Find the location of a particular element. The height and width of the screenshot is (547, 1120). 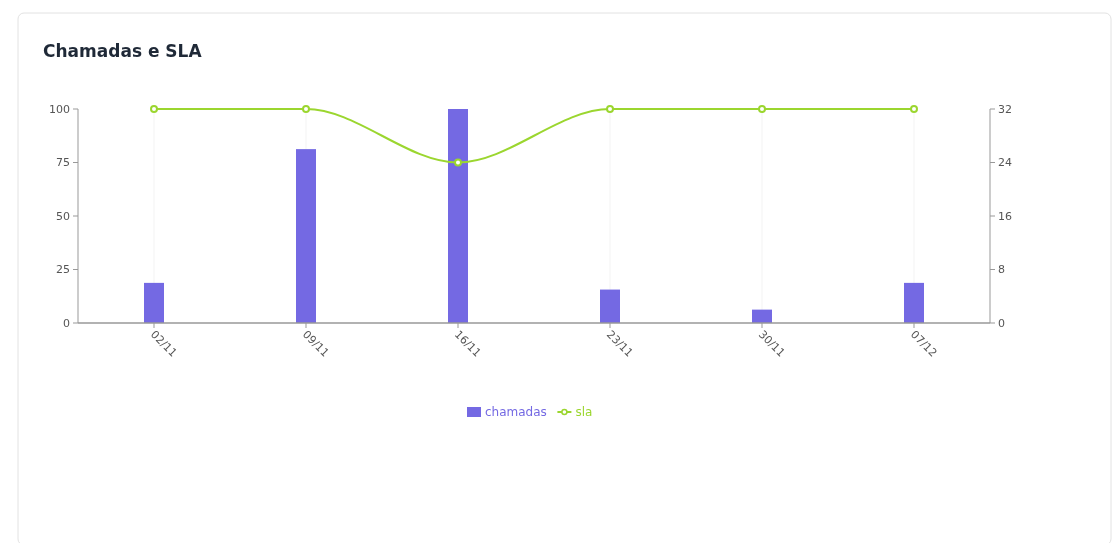

y-tick-label: 0 is located at coordinates (66, 323).